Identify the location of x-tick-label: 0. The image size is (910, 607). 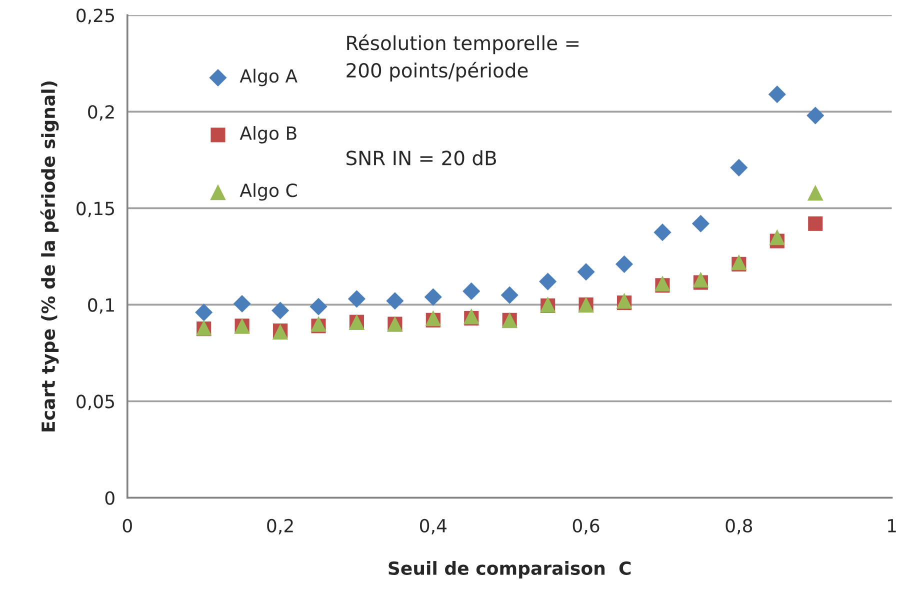
(127, 525).